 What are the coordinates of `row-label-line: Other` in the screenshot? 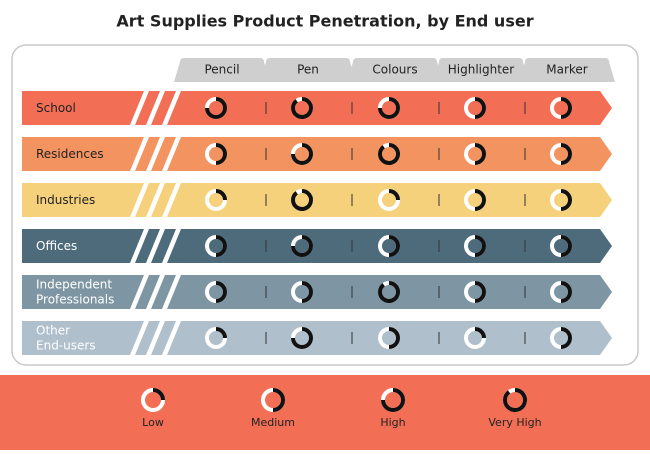 It's located at (53, 330).